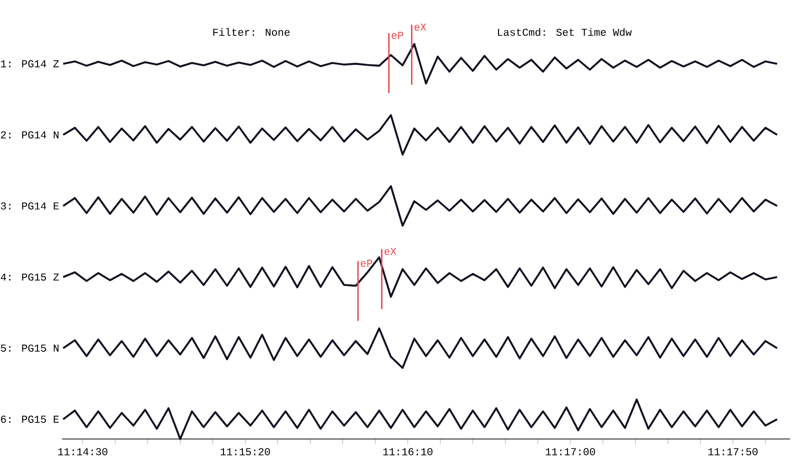 This screenshot has width=800, height=470. I want to click on series-label: 4: PG15 Z, so click(29, 277).